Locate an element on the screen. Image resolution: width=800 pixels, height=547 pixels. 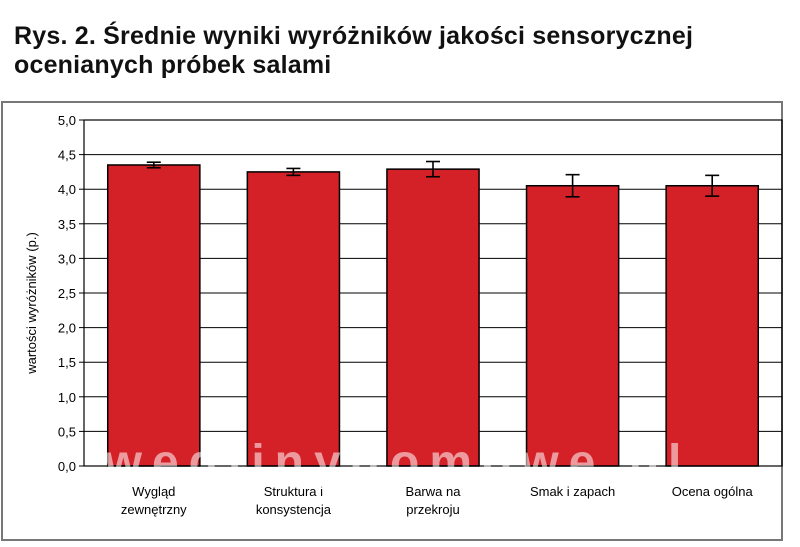
error-bars is located at coordinates (433, 179).